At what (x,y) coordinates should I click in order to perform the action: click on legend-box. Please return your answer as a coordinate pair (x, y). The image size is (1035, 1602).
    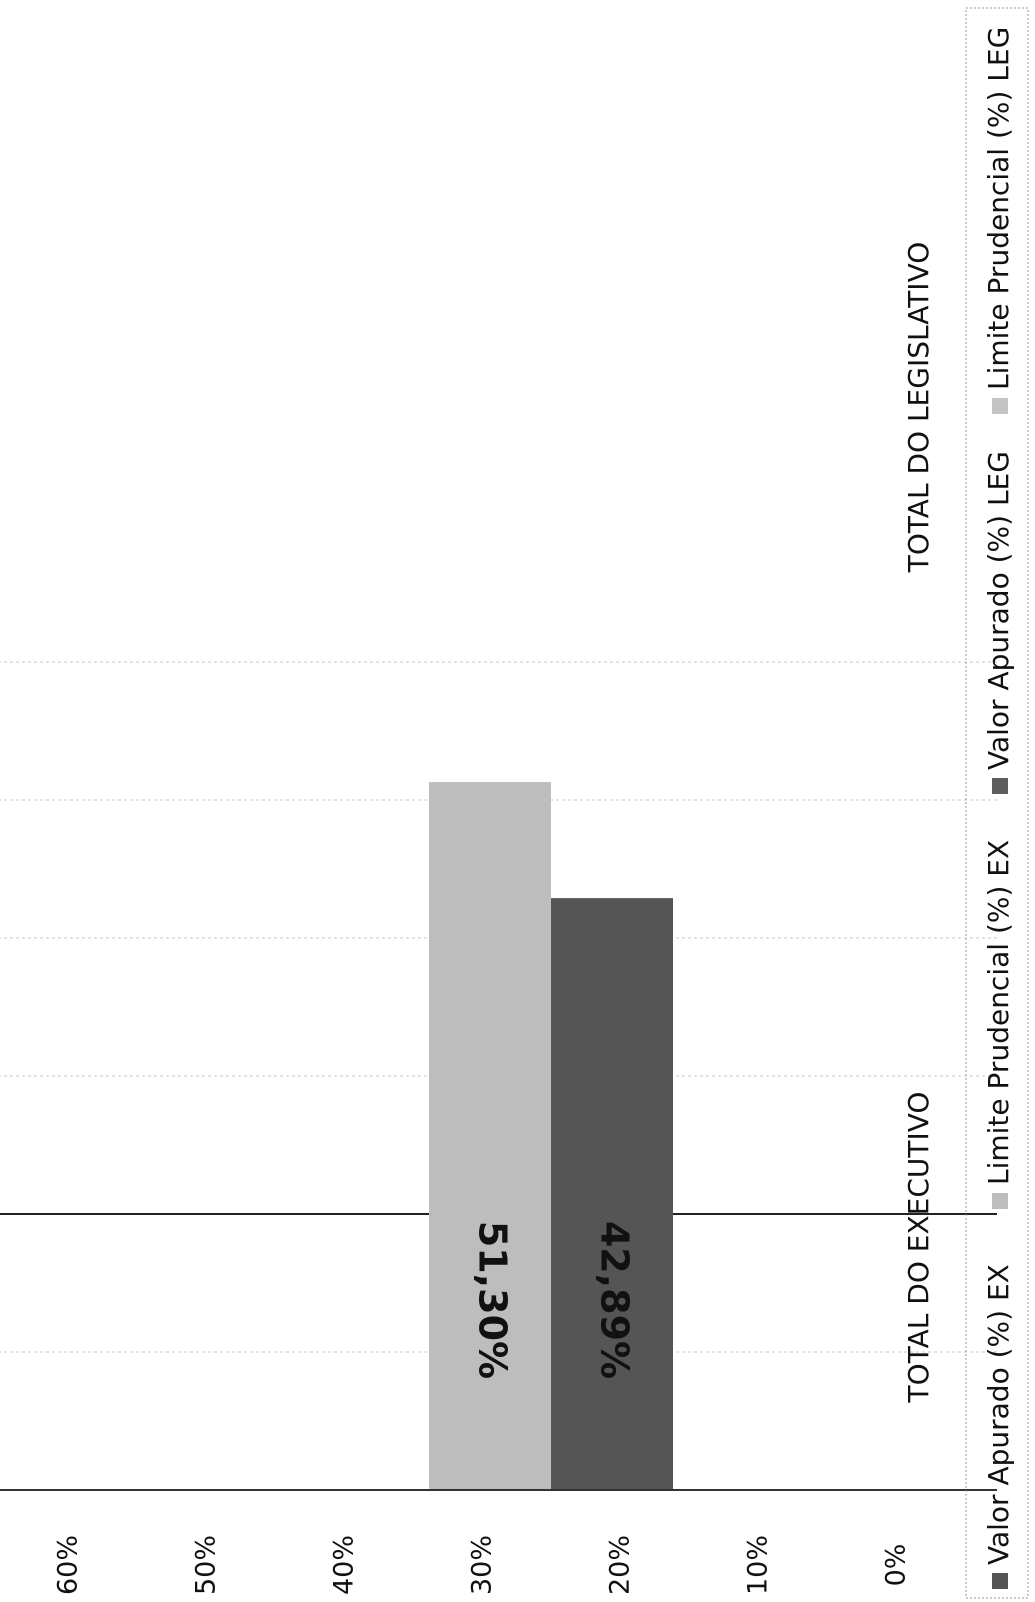
    Looking at the image, I should click on (997, 803).